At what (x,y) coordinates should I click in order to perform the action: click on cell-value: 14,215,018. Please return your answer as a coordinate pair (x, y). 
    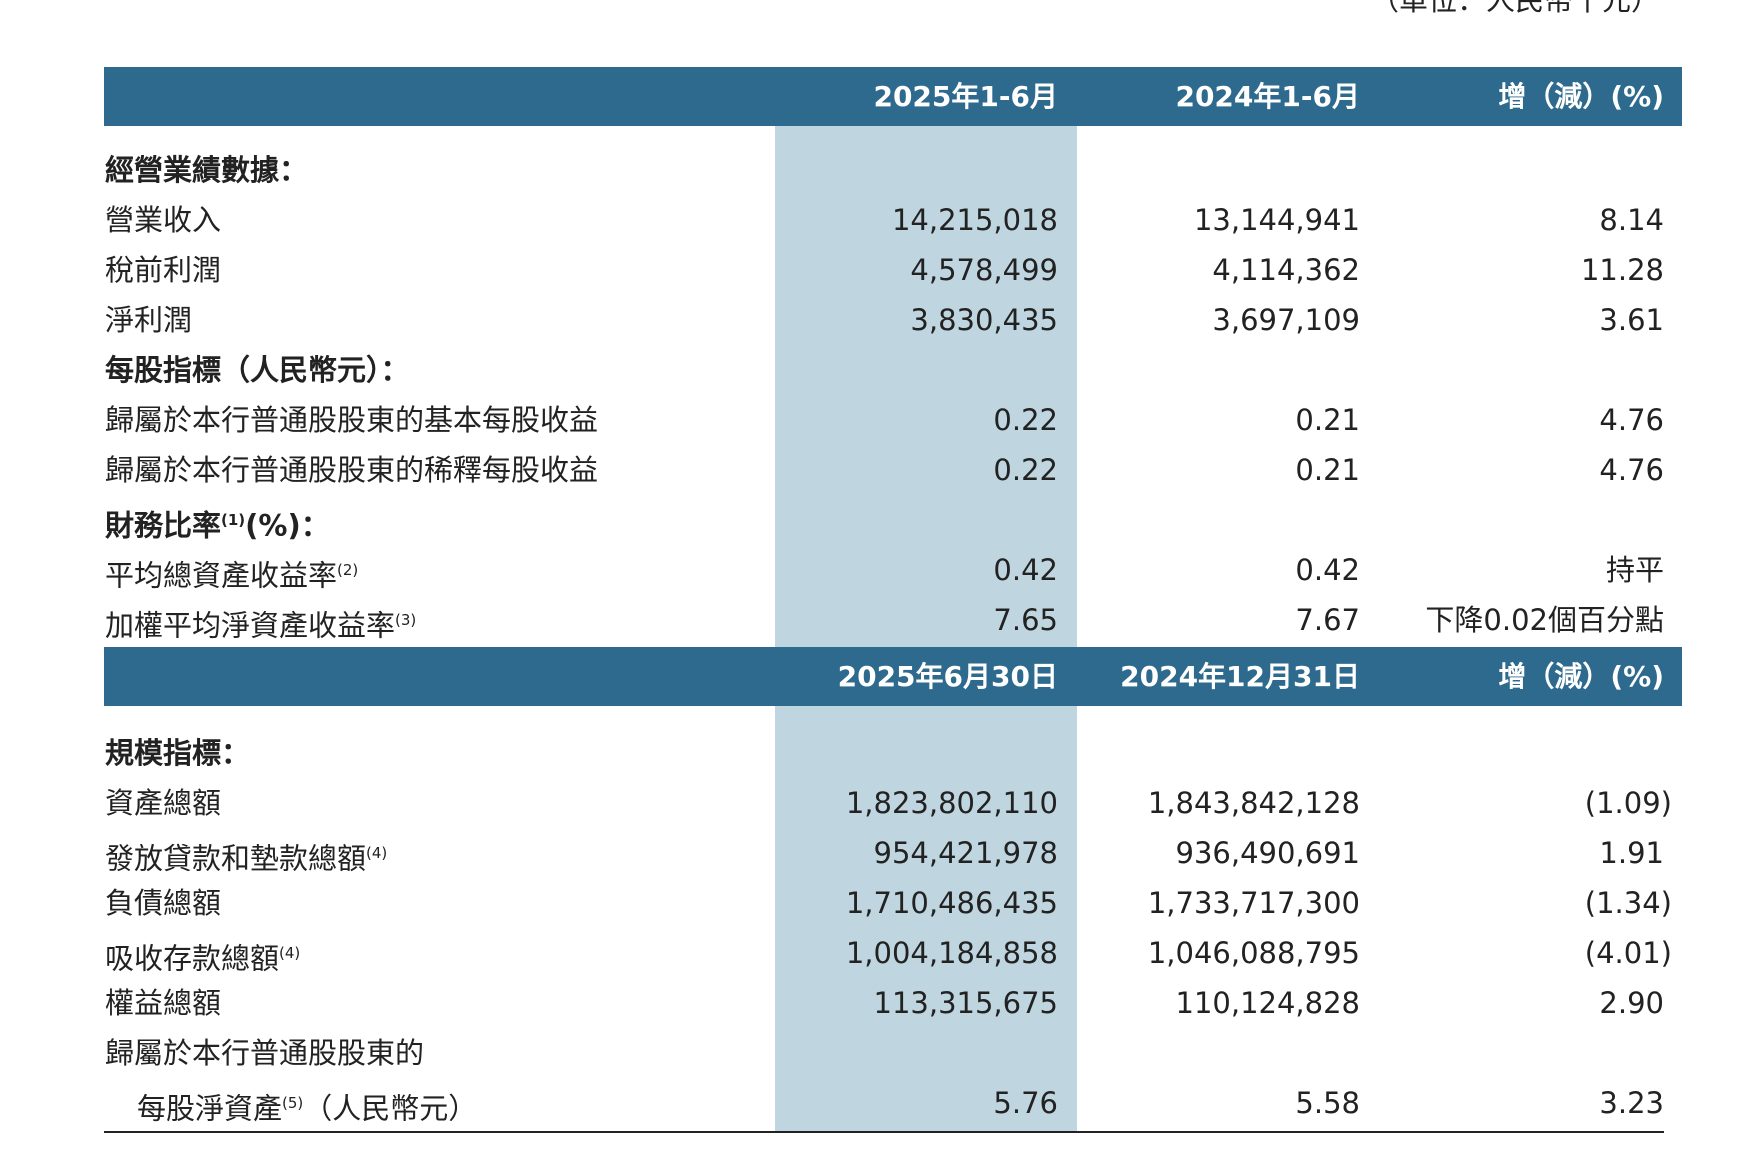
    Looking at the image, I should click on (974, 220).